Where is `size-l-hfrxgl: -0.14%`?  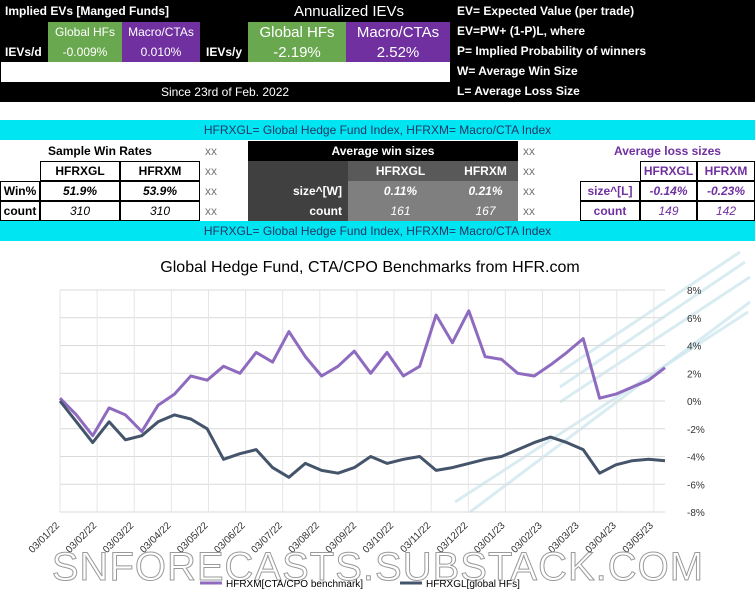 size-l-hfrxgl: -0.14% is located at coordinates (668, 191).